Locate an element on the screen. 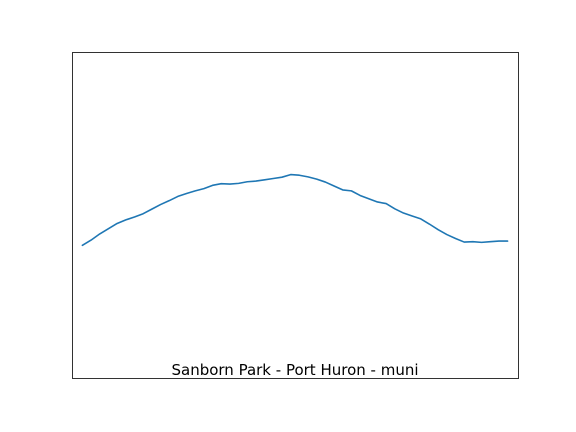 The width and height of the screenshot is (576, 432). series-layer is located at coordinates (295, 210).